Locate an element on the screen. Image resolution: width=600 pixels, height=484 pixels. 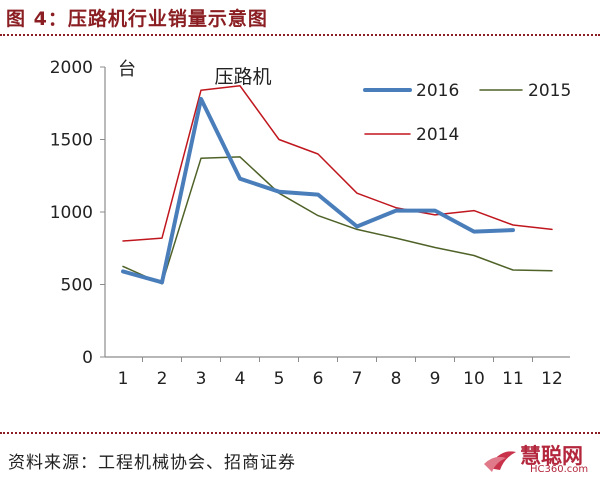
watermark-logo-icon is located at coordinates (500, 461).